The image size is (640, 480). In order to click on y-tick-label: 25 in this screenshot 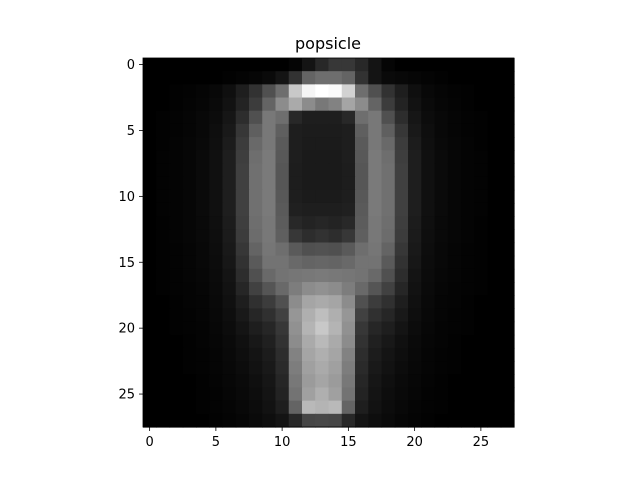, I will do `click(126, 395)`.